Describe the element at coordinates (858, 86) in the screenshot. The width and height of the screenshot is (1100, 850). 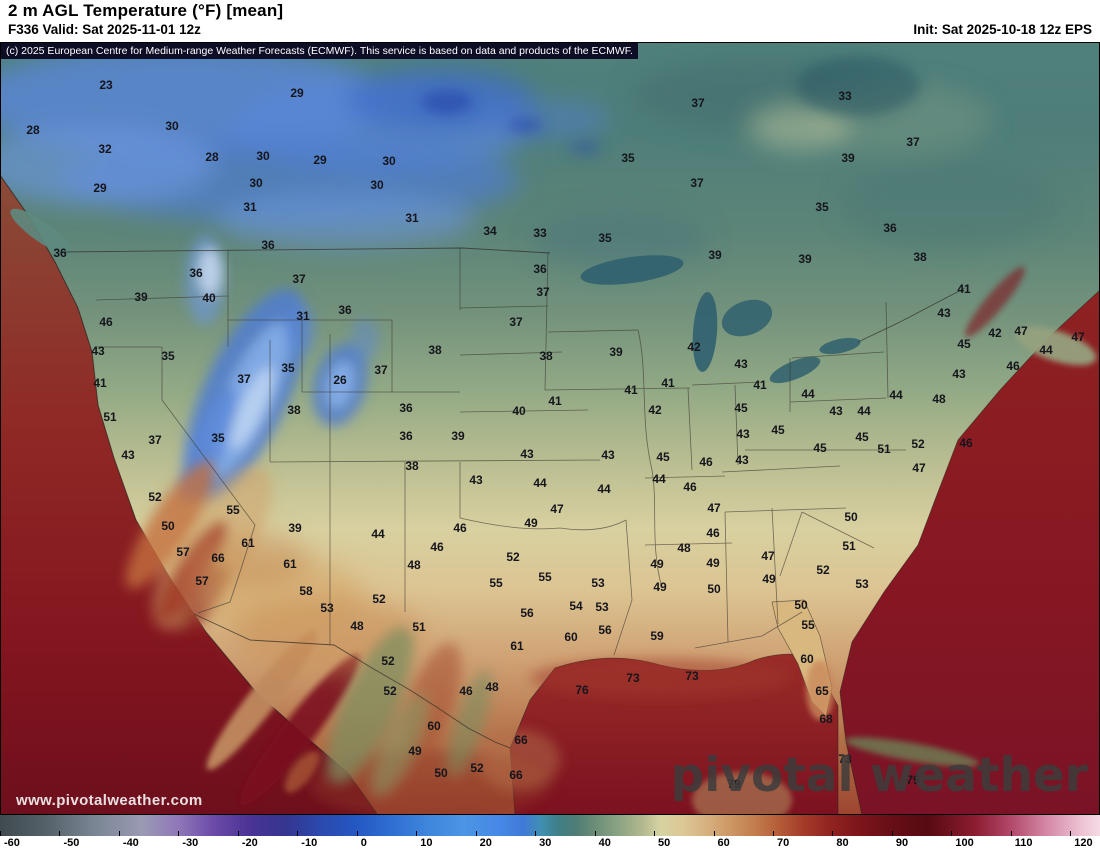
I see `hudson-bay` at that location.